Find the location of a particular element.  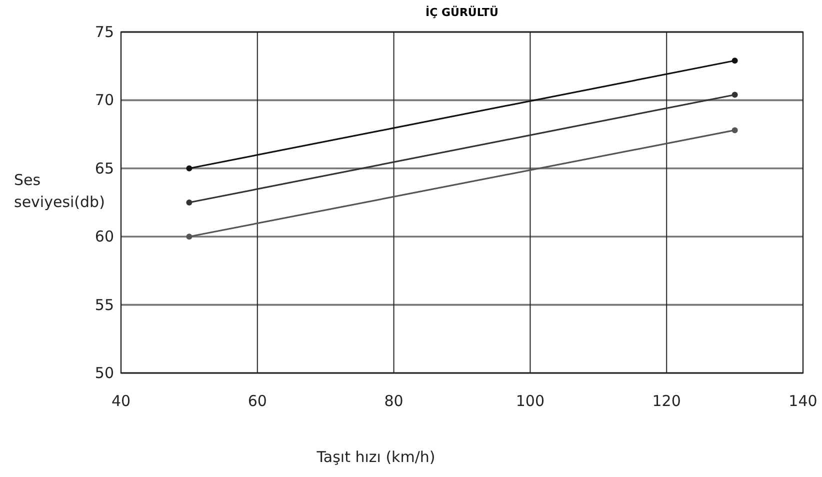

y-tick-label: 75 is located at coordinates (104, 32).